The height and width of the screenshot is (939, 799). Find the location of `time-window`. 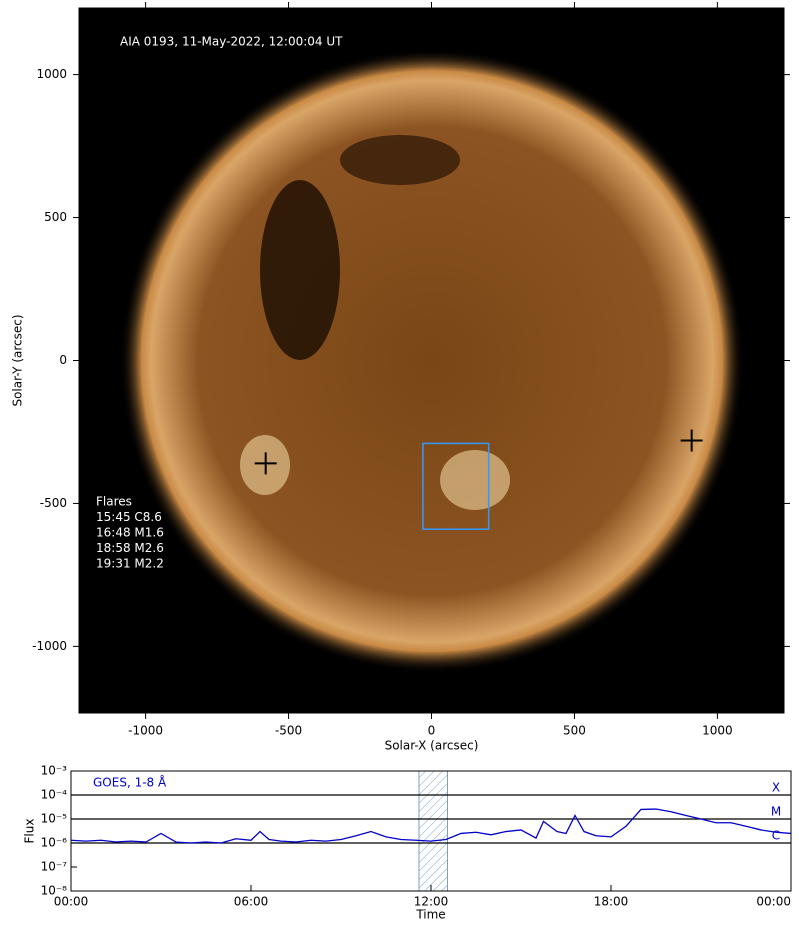

time-window is located at coordinates (433, 831).